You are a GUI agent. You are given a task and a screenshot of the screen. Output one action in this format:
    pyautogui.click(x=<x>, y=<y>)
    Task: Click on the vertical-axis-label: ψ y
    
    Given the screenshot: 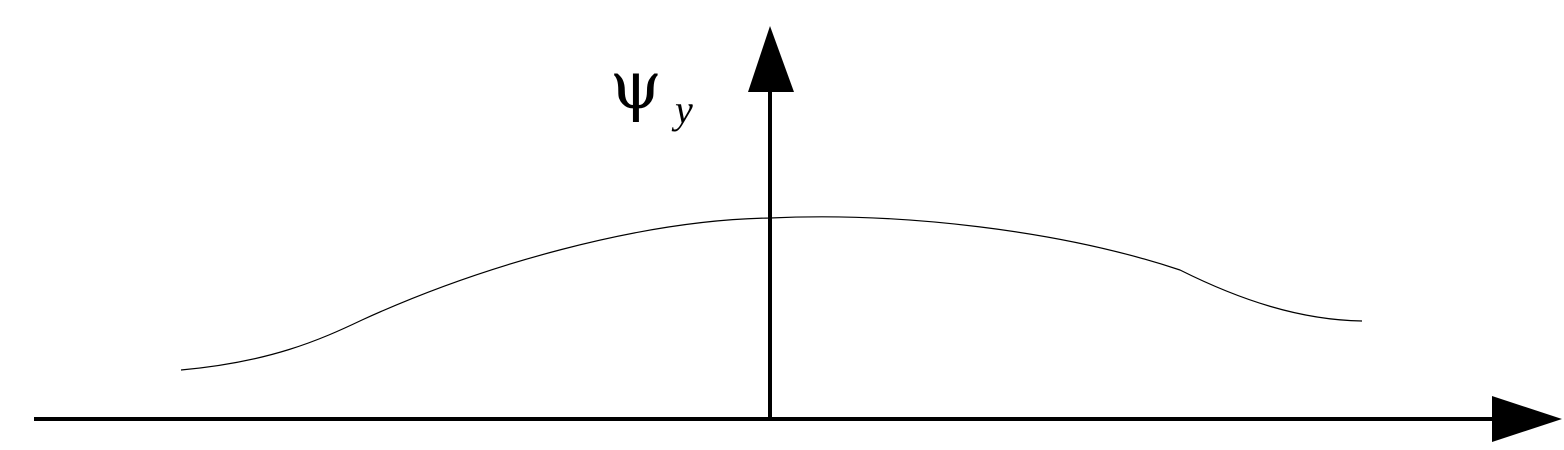 What is the action you would take?
    pyautogui.click(x=651, y=89)
    